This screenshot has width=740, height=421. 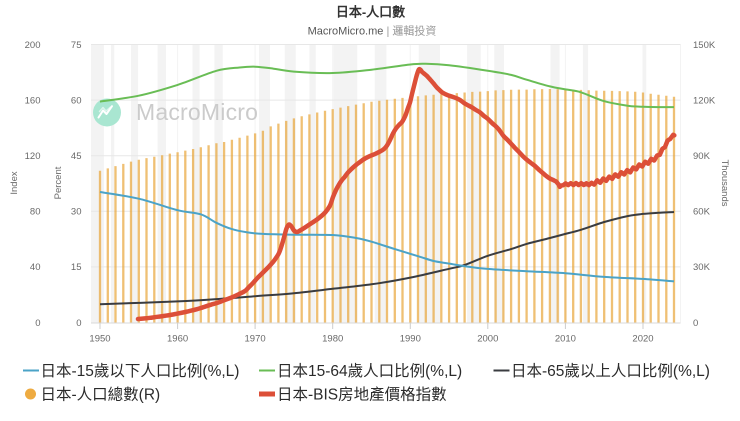 What do you see at coordinates (704, 45) in the screenshot?
I see `svg-text: 150K` at bounding box center [704, 45].